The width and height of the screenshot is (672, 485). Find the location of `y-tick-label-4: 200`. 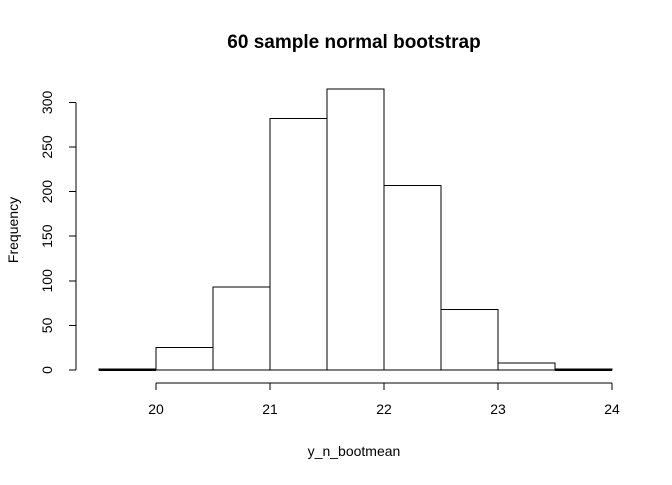

y-tick-label-4: 200 is located at coordinates (47, 192).